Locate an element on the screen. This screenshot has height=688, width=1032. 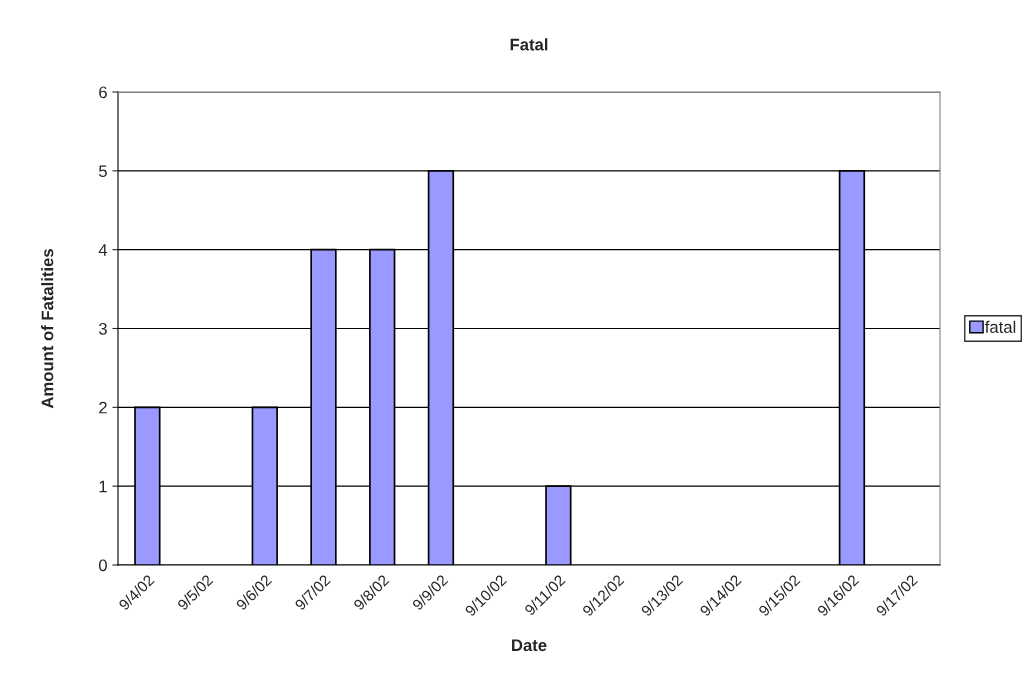
y-tick-label: 0 is located at coordinates (102, 565).